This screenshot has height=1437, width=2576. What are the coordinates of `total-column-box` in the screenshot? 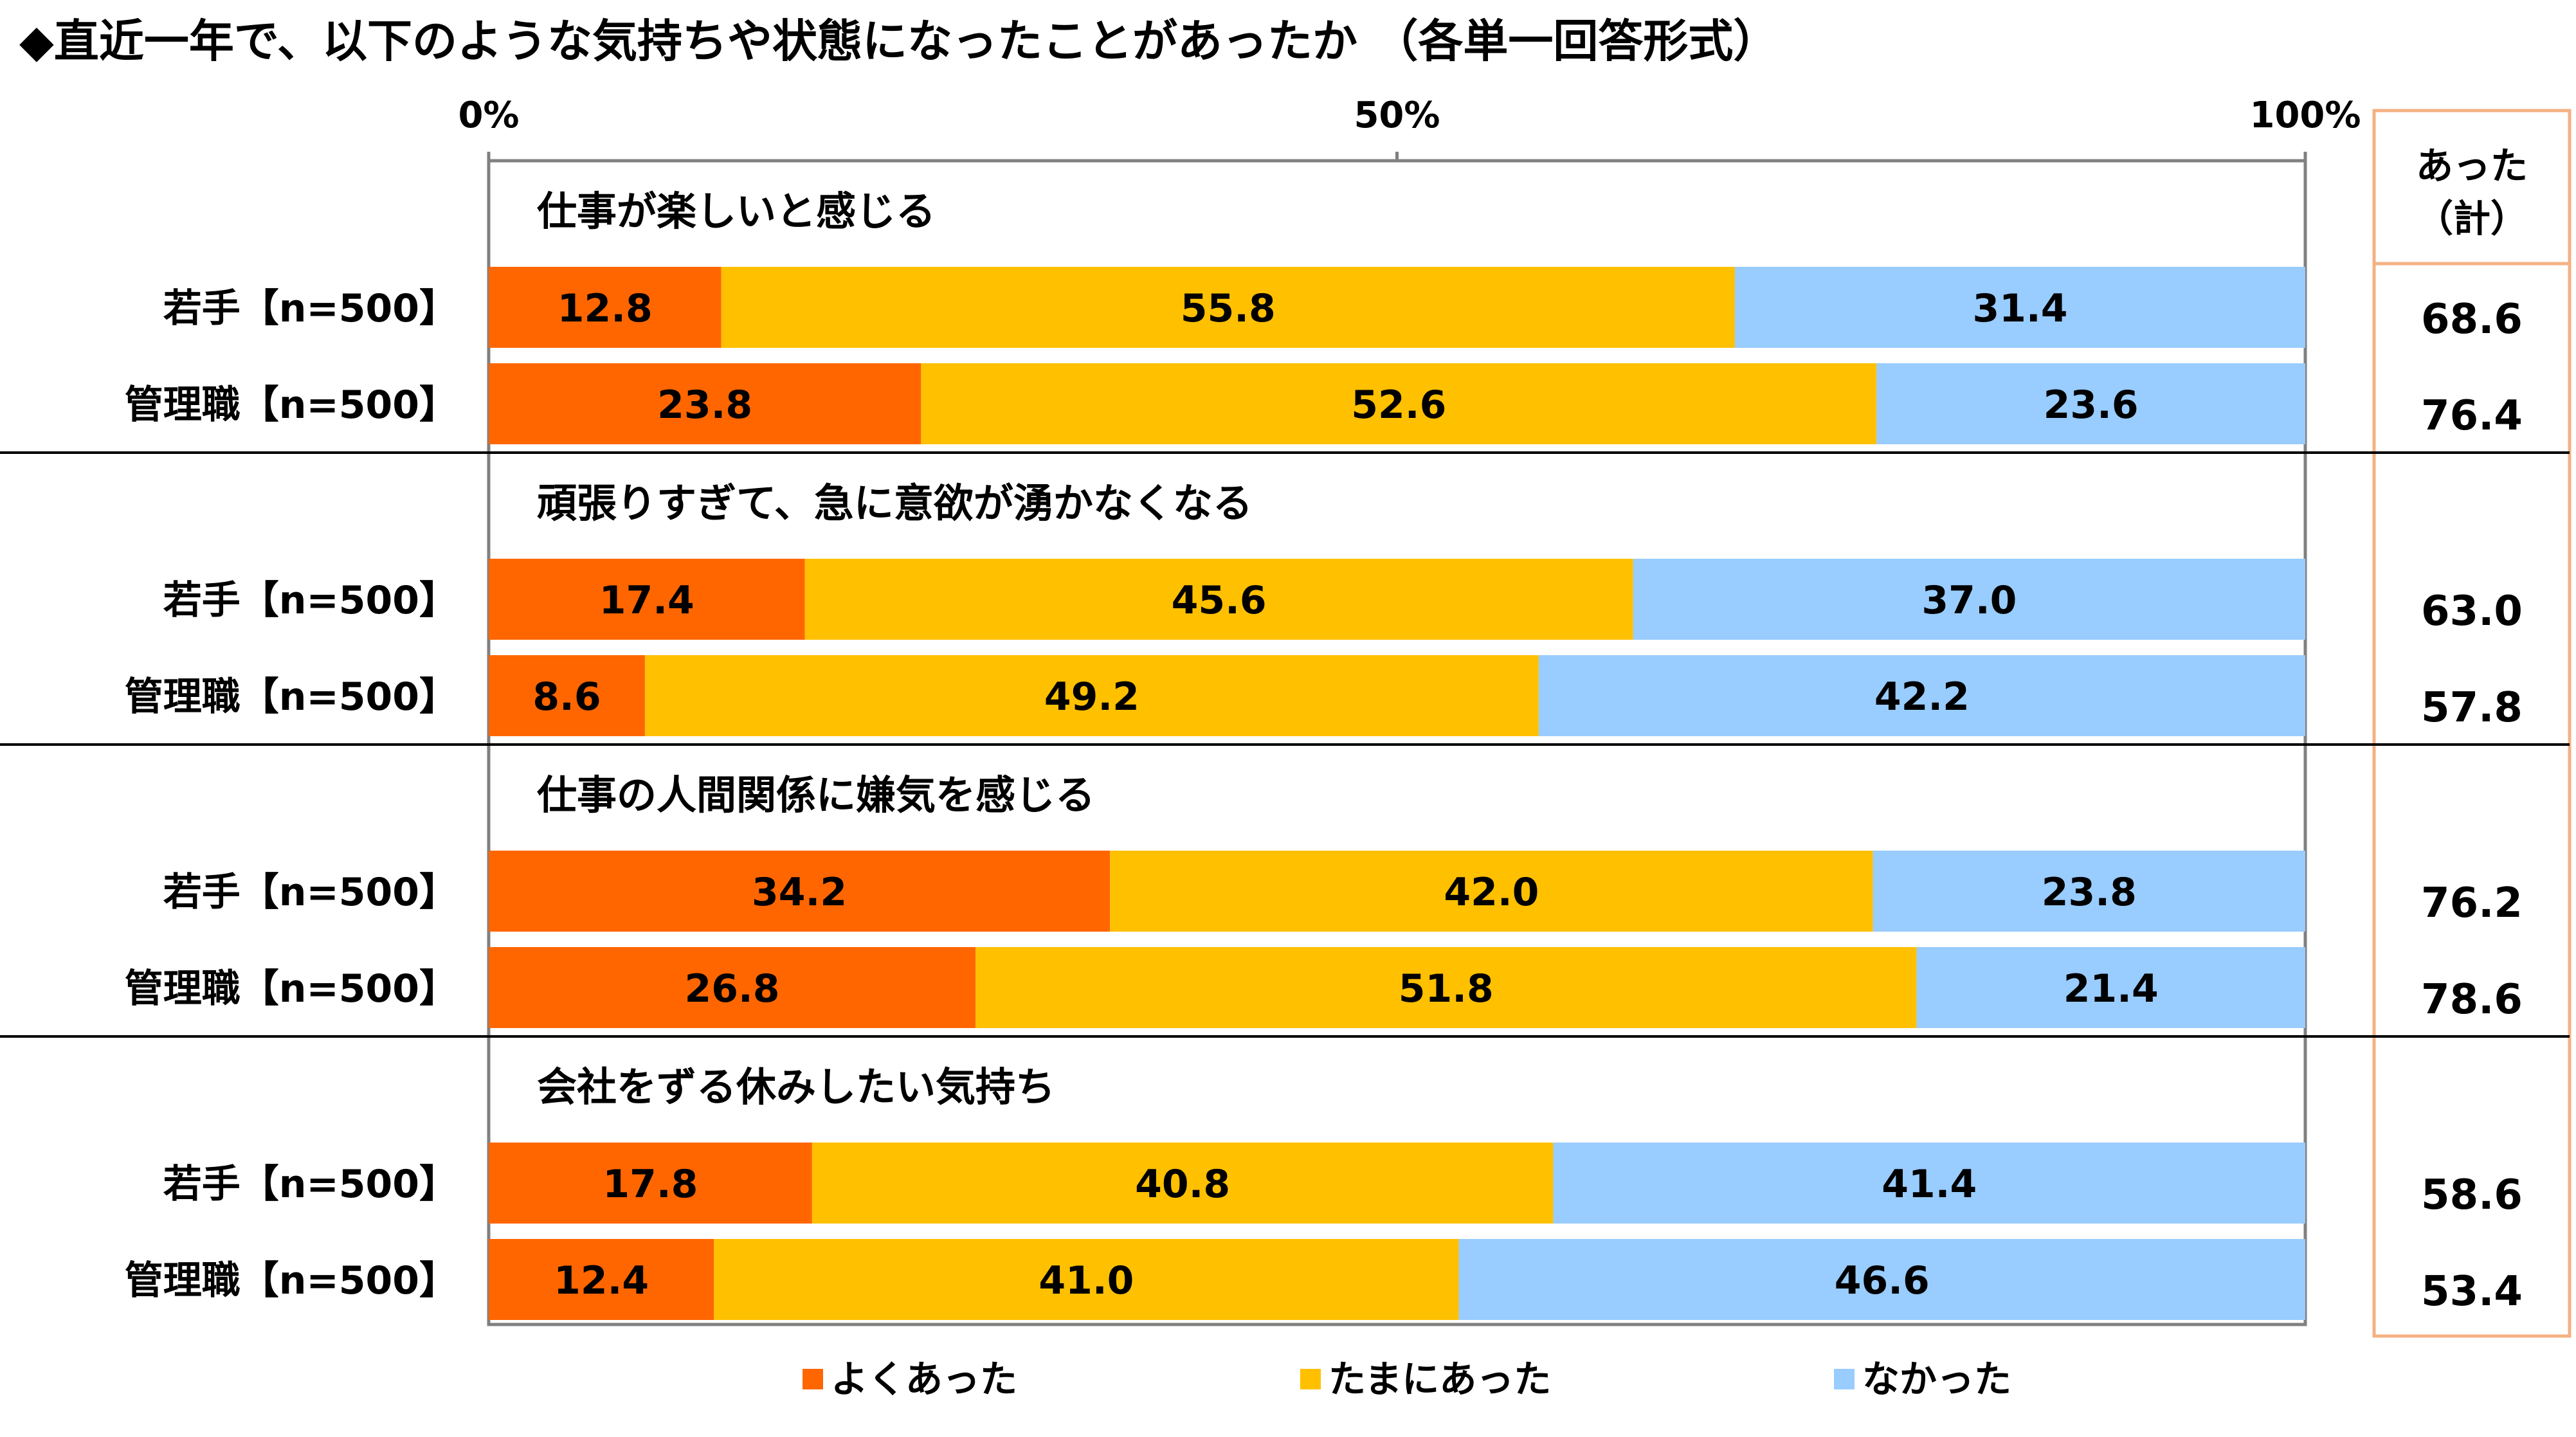 It's located at (2471, 723).